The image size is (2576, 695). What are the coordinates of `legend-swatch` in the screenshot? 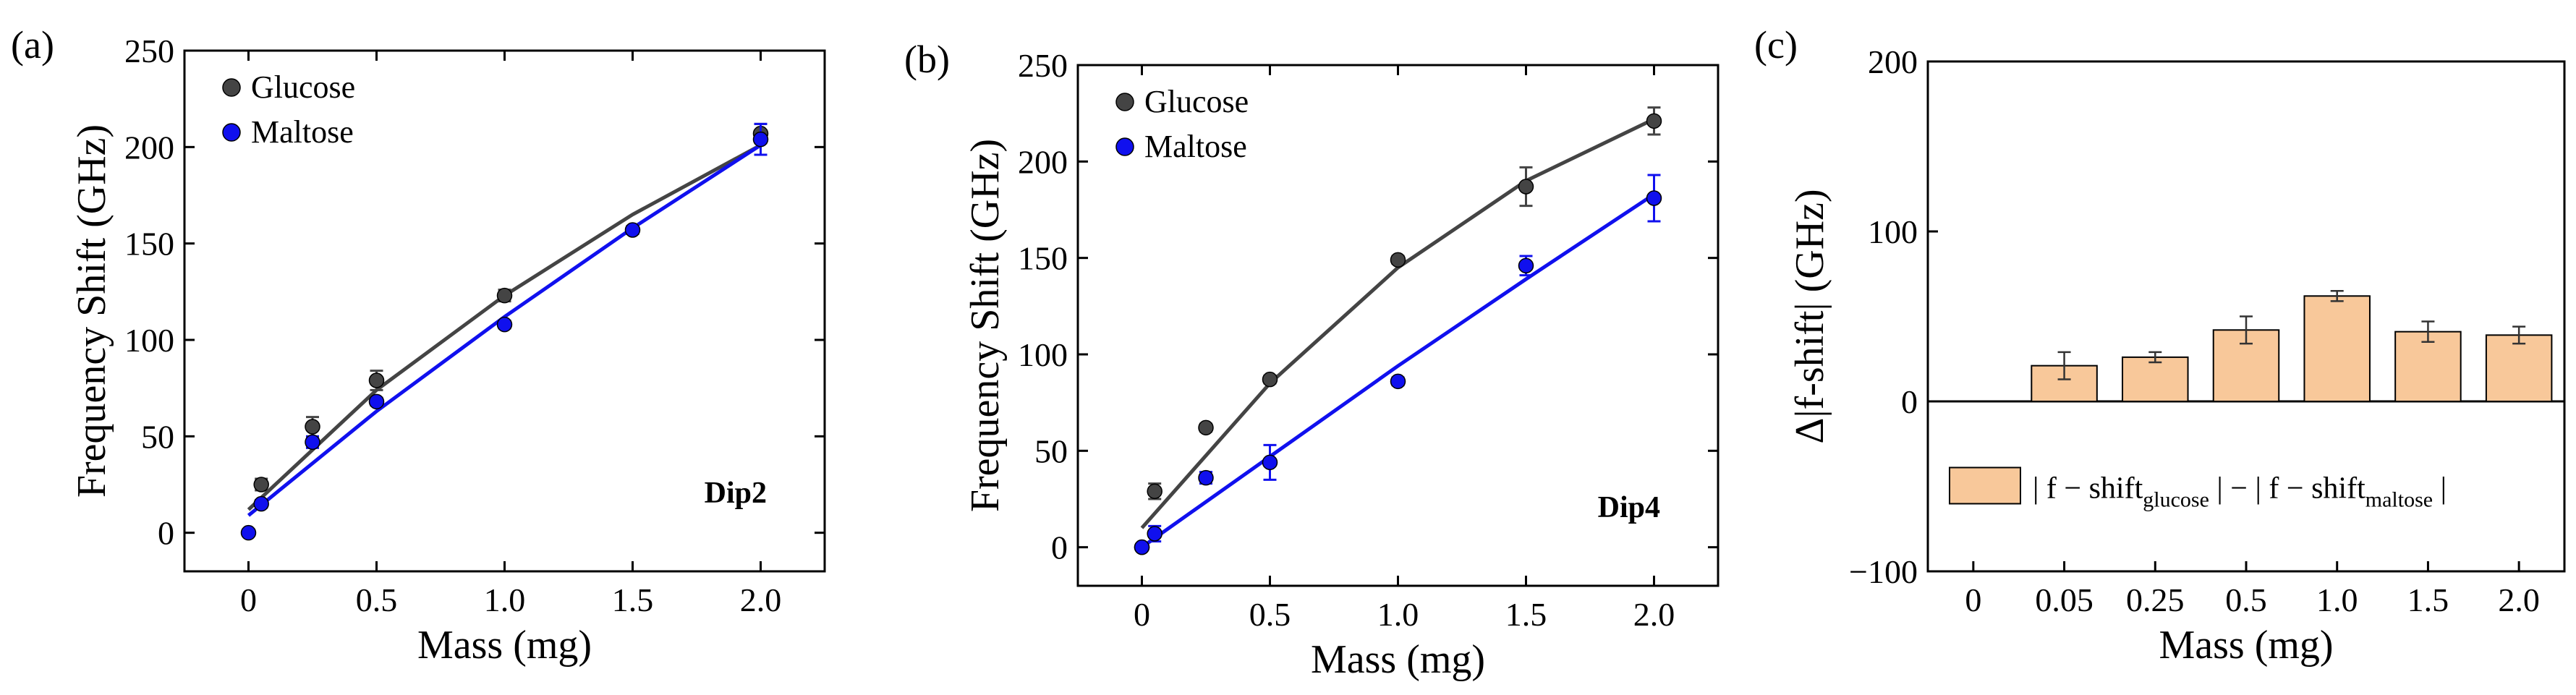 It's located at (1985, 485).